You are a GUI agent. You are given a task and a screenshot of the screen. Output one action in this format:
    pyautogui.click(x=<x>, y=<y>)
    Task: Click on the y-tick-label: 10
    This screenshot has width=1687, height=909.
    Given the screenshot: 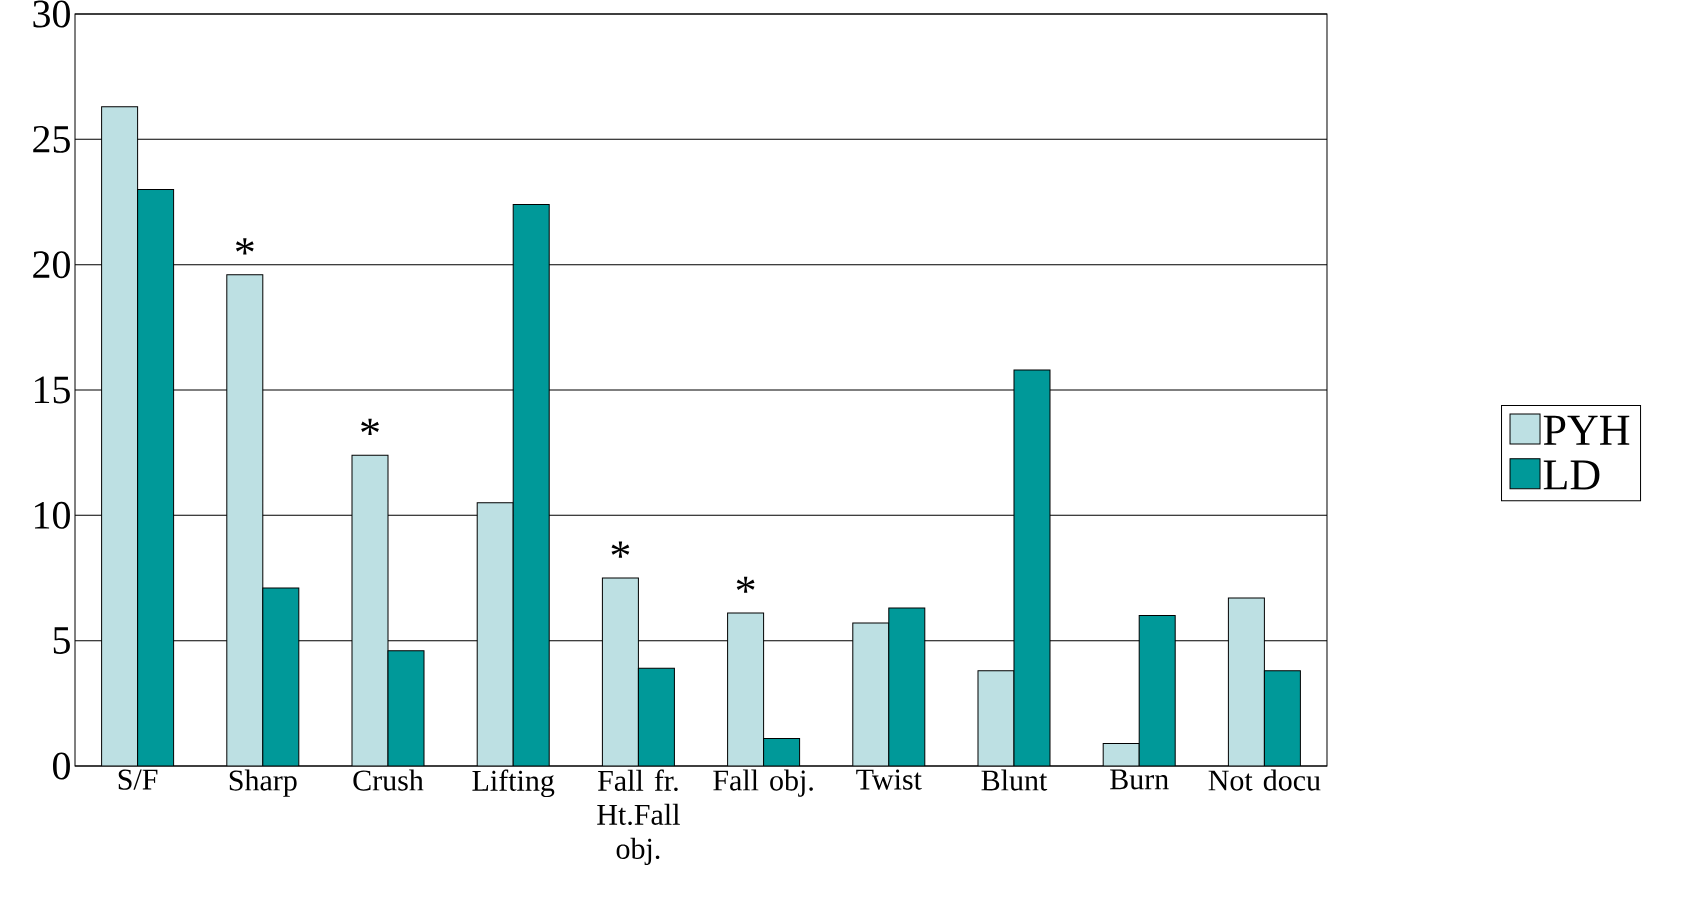 What is the action you would take?
    pyautogui.click(x=52, y=515)
    